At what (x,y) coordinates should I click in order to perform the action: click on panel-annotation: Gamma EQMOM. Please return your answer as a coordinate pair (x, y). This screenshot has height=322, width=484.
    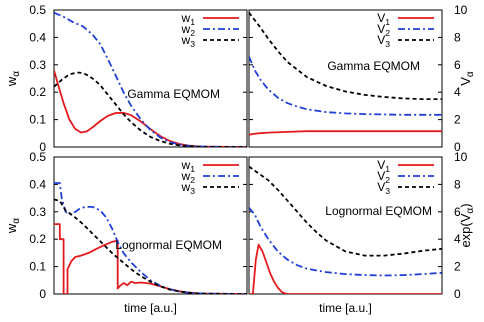
    Looking at the image, I should click on (373, 66).